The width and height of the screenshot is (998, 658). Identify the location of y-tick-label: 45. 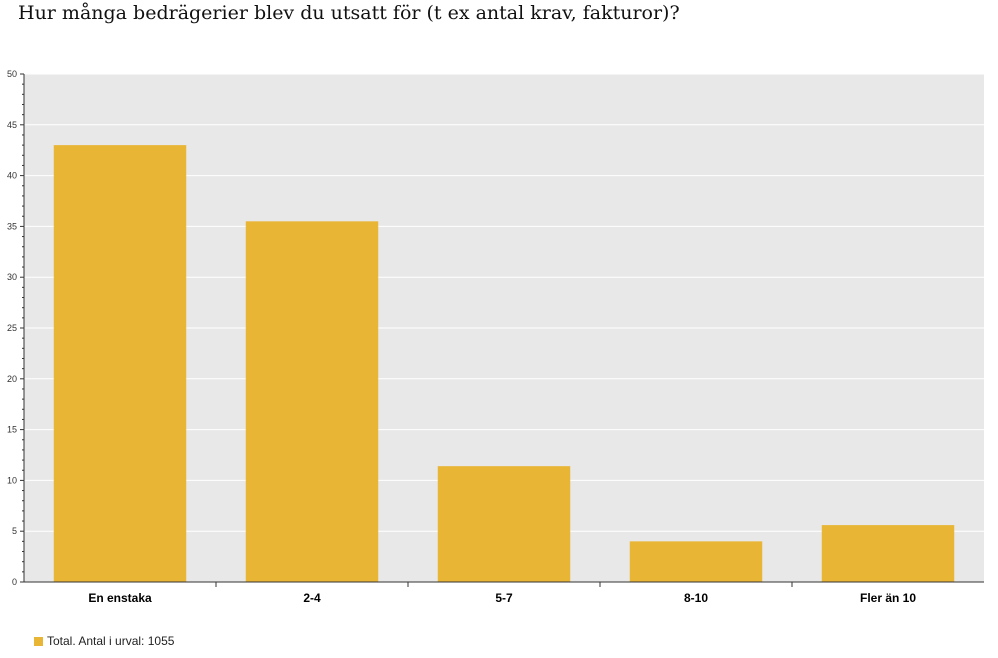
(12, 125).